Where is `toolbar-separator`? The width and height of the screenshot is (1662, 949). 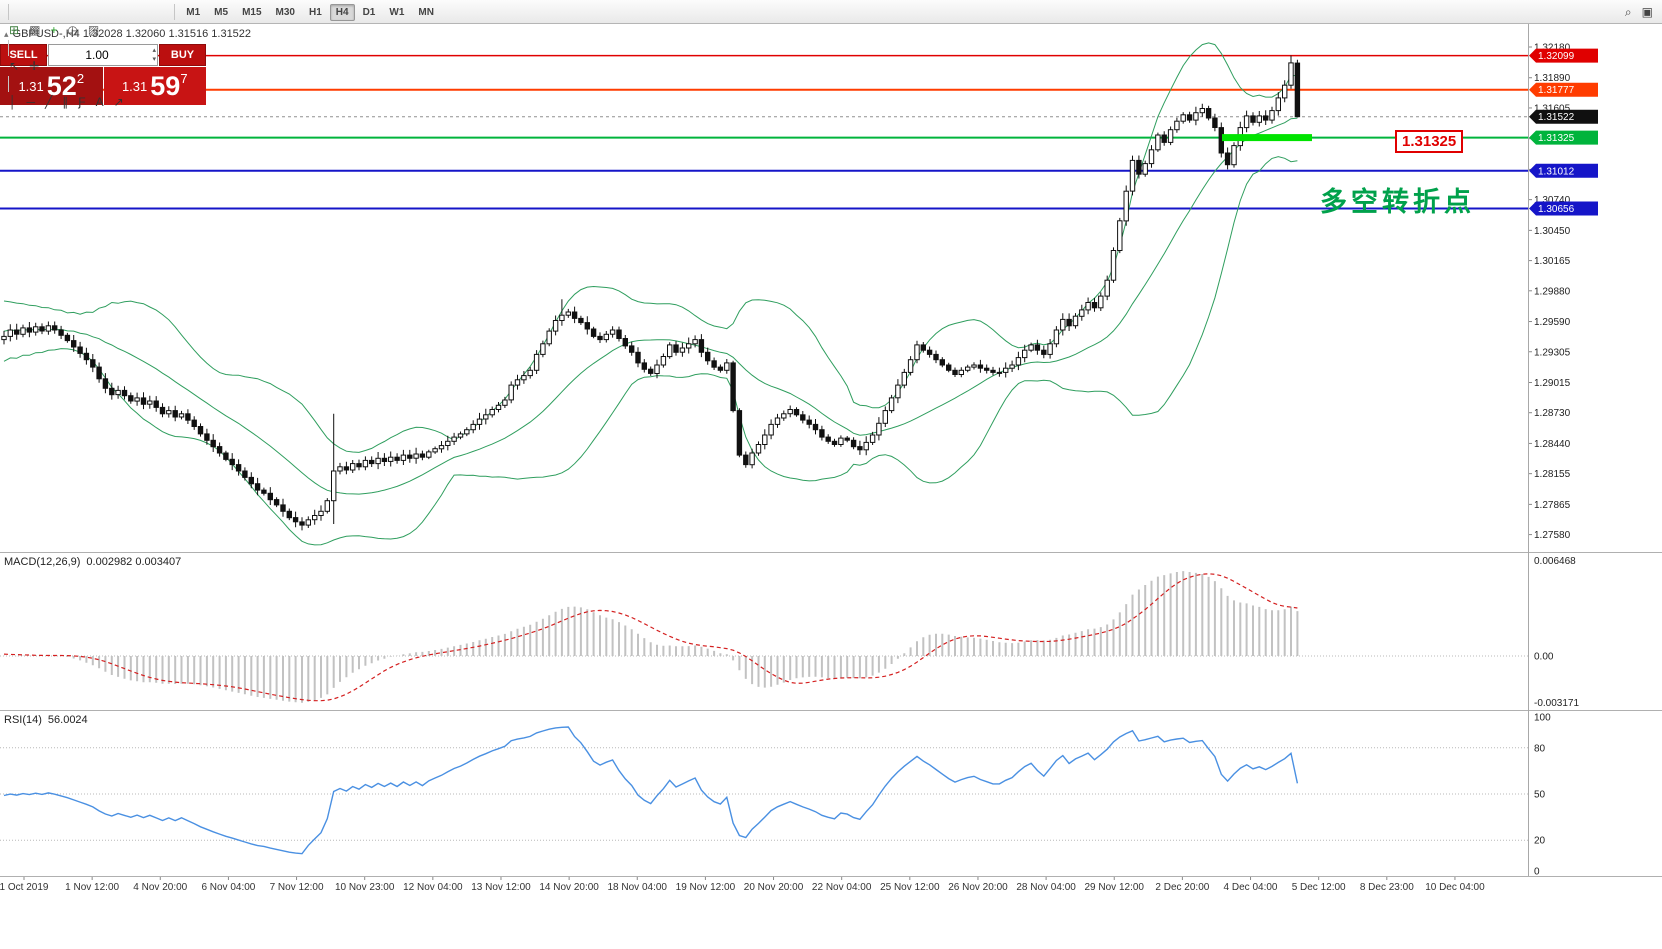
toolbar-separator is located at coordinates (175, 11).